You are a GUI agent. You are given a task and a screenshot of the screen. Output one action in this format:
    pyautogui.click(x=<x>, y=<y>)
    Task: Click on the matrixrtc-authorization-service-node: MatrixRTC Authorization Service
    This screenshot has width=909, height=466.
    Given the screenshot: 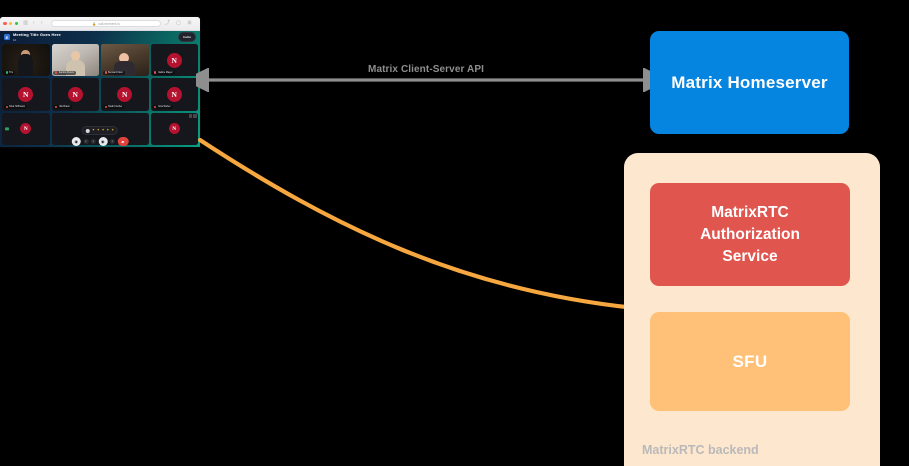 What is the action you would take?
    pyautogui.click(x=750, y=234)
    